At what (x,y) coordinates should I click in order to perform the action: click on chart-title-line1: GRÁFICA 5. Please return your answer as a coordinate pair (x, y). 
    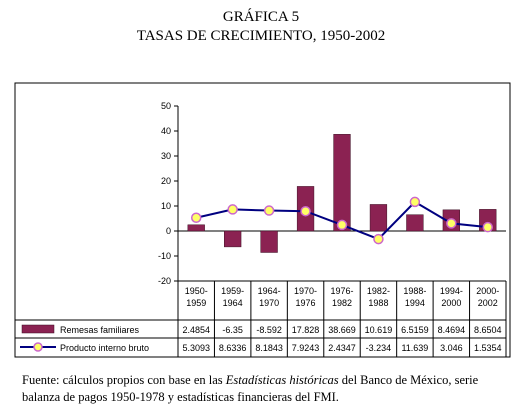
    Looking at the image, I should click on (261, 17).